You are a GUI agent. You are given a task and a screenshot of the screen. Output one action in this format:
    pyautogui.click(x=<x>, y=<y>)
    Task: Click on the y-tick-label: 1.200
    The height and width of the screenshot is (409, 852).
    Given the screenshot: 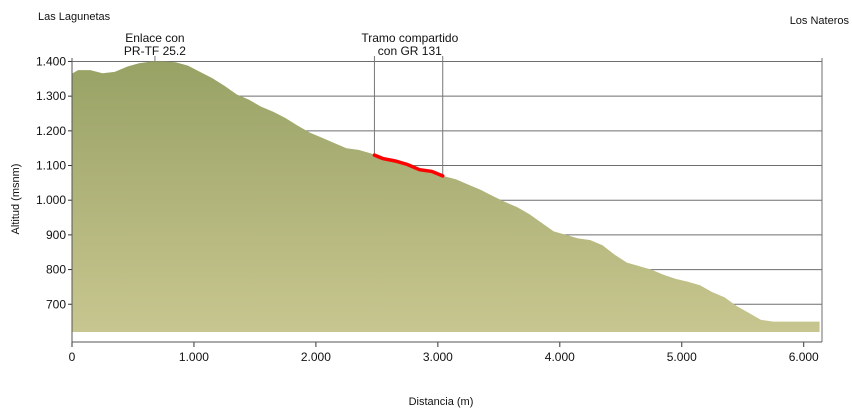 What is the action you would take?
    pyautogui.click(x=51, y=131)
    